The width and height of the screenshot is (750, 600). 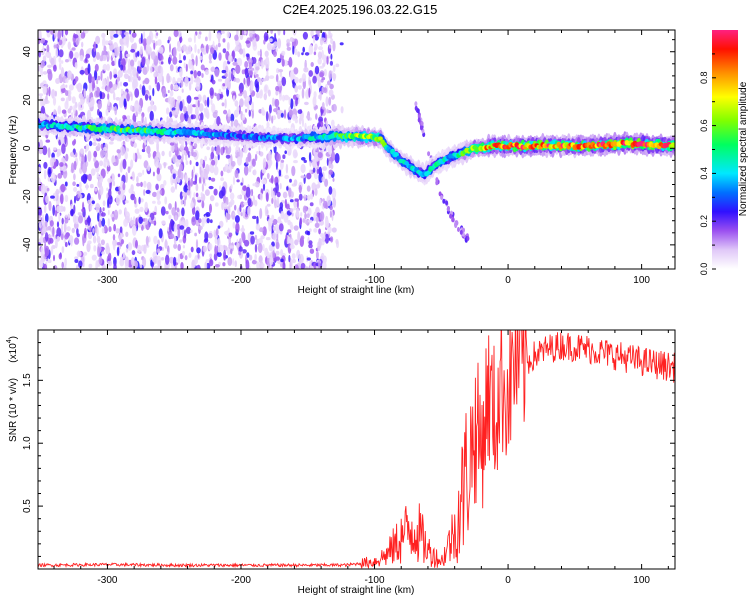 What do you see at coordinates (421, 128) in the screenshot?
I see `secondary-trace-speck` at bounding box center [421, 128].